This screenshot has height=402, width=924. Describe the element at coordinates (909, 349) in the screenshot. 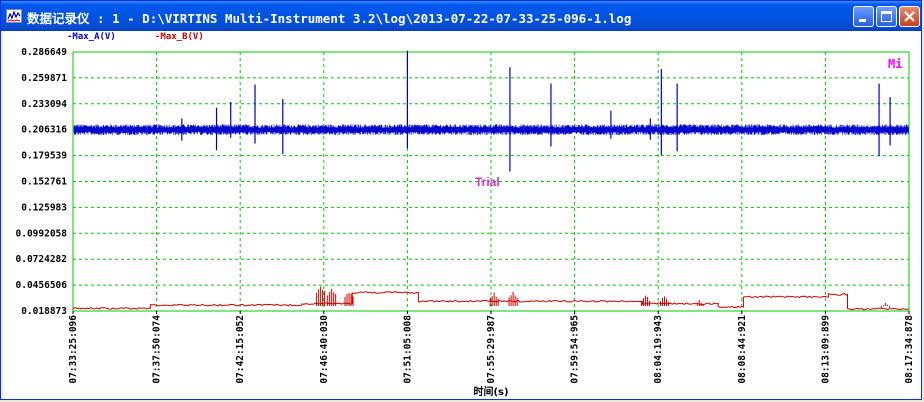

I see `x-tick-label: 08:17:34:878` at that location.